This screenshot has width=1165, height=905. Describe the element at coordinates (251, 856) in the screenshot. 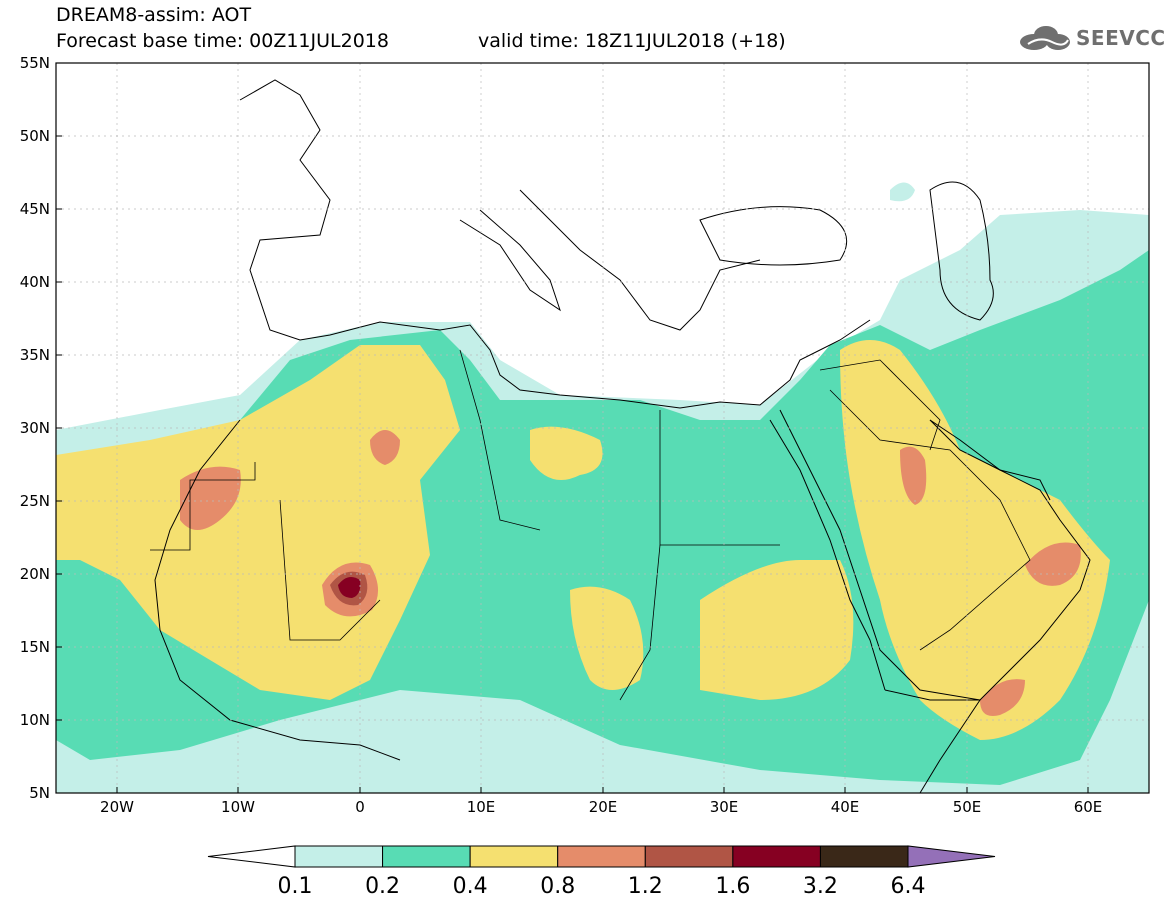

I see `colorbar-min-arrow` at that location.